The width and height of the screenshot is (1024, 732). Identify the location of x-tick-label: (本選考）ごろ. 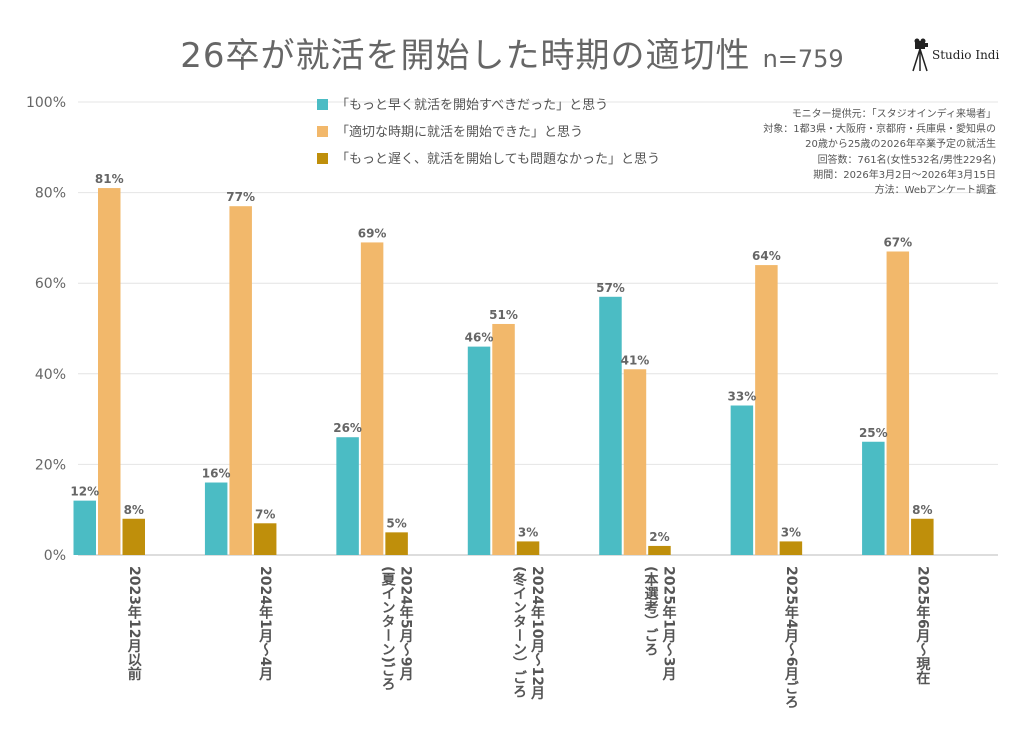
(650, 611).